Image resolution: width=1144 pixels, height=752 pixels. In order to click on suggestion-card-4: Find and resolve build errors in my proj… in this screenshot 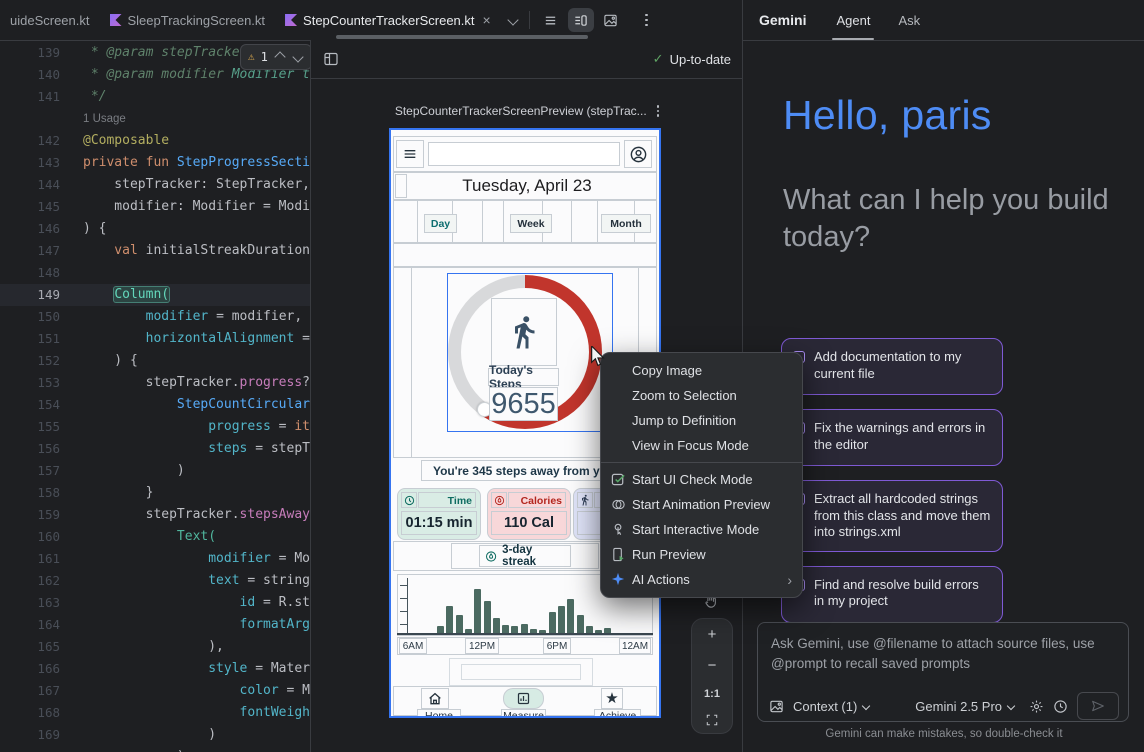, I will do `click(892, 594)`.